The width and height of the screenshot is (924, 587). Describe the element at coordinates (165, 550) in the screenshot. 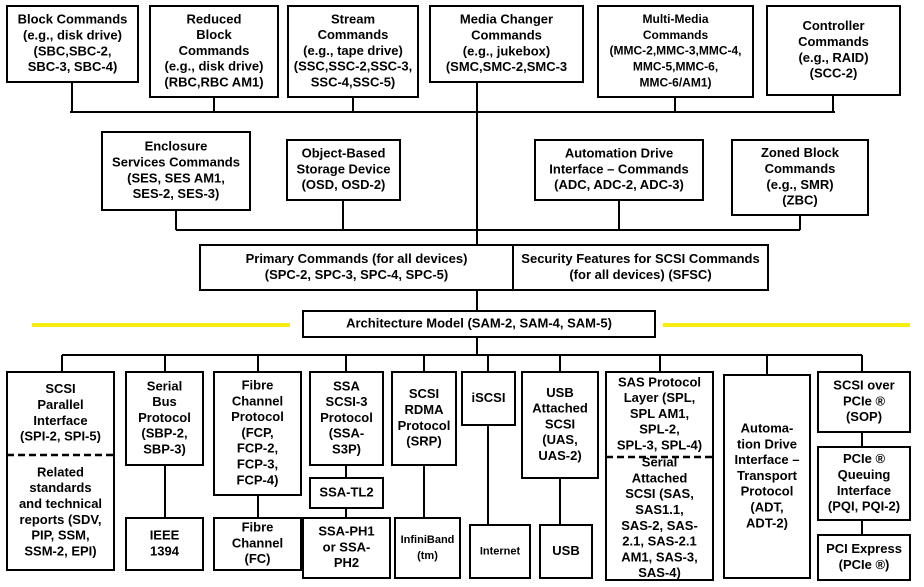

I see `box-label: 1394` at that location.